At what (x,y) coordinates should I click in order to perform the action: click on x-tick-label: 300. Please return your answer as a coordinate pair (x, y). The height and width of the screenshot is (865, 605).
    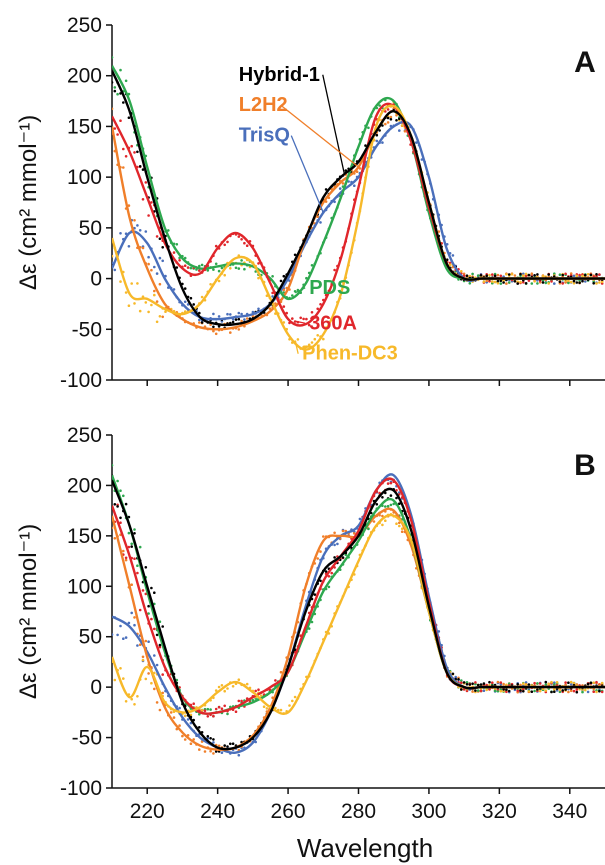
    Looking at the image, I should click on (428, 811).